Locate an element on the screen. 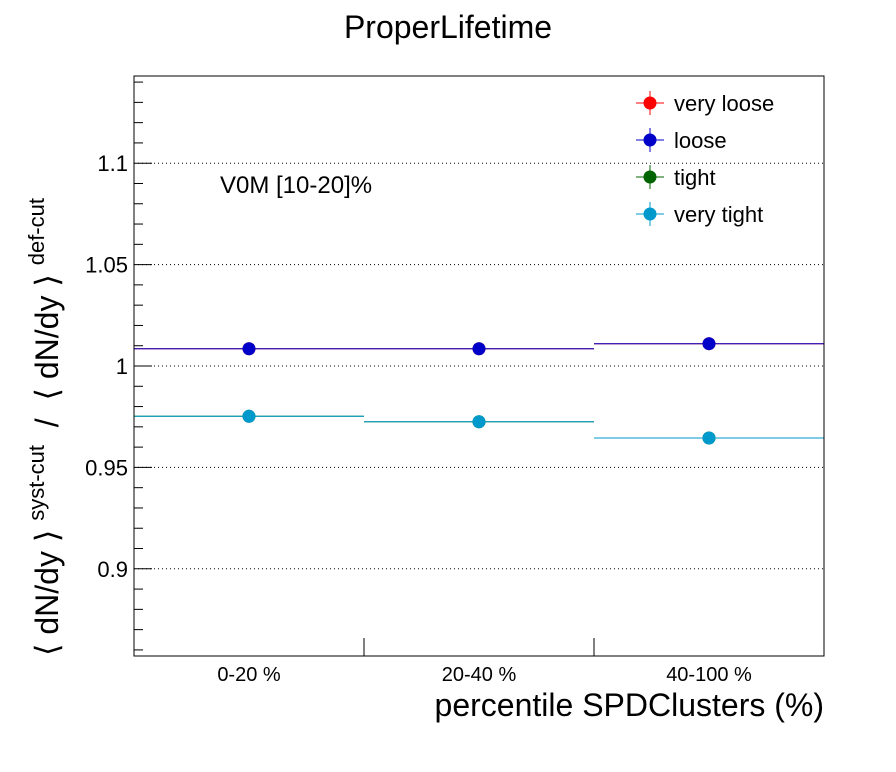 The image size is (896, 772). y-axis-title-sup1: syst-cut is located at coordinates (36, 483).